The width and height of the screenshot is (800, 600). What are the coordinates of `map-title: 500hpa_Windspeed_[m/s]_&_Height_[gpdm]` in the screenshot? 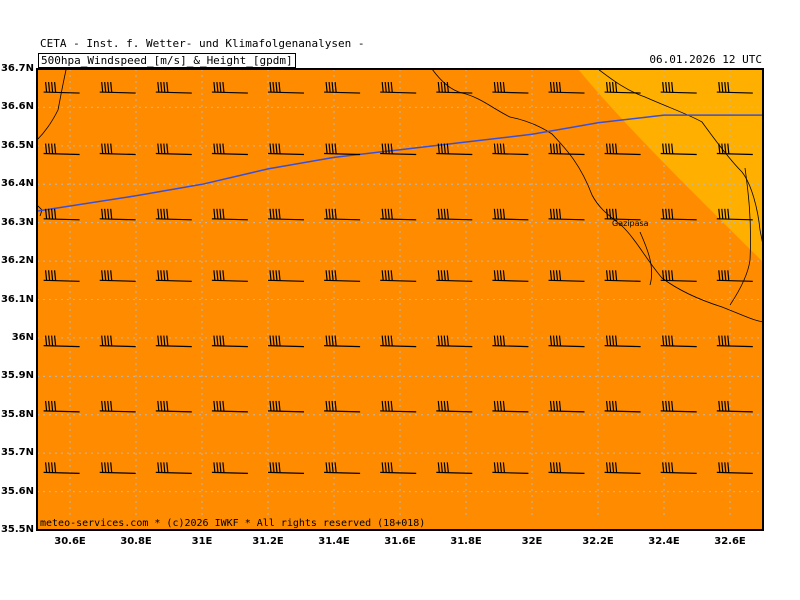 It's located at (167, 60).